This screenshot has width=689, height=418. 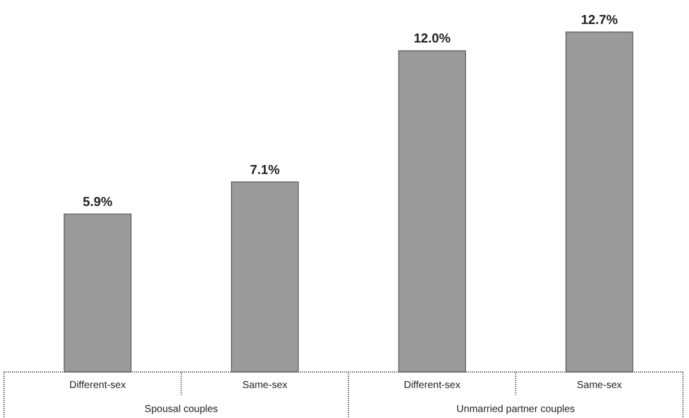 What do you see at coordinates (265, 169) in the screenshot?
I see `data-label: 7.1%` at bounding box center [265, 169].